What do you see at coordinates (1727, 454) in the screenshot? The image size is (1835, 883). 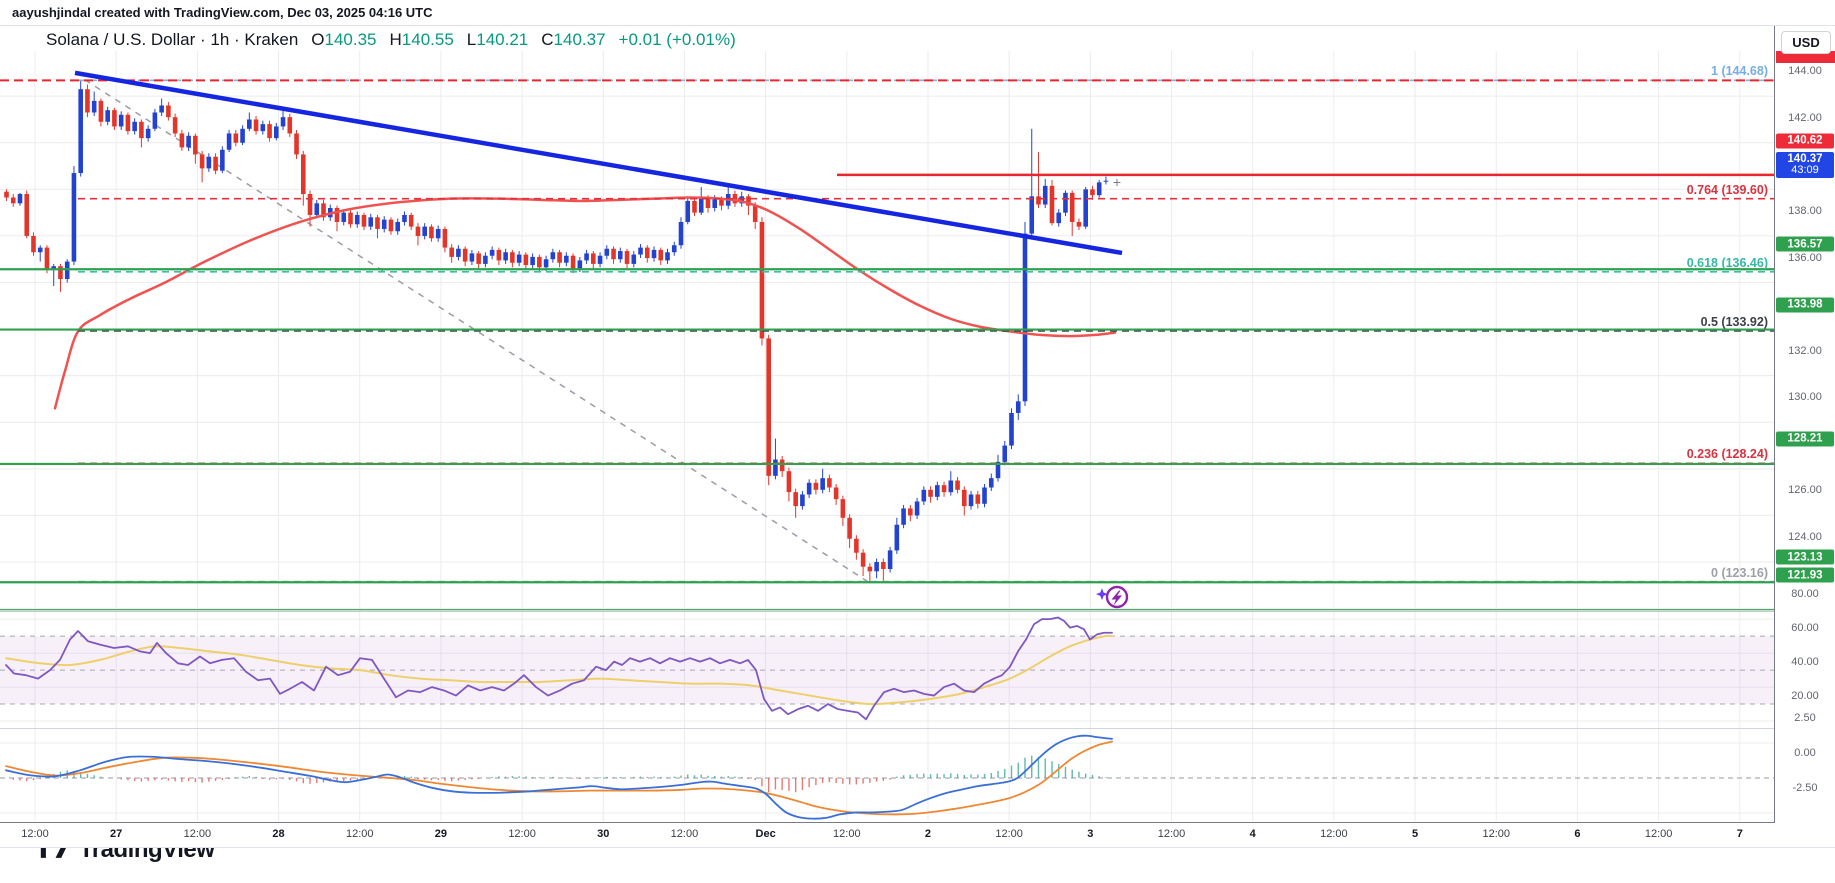 I see `fib-label: 0.236 (128.24)` at bounding box center [1727, 454].